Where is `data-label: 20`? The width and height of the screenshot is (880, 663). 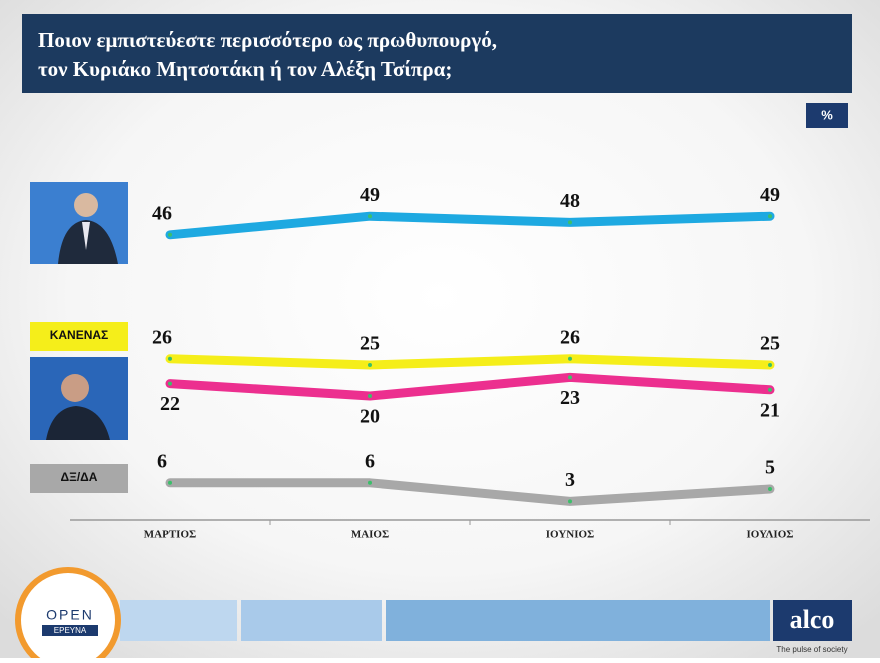
data-label: 20 is located at coordinates (370, 417).